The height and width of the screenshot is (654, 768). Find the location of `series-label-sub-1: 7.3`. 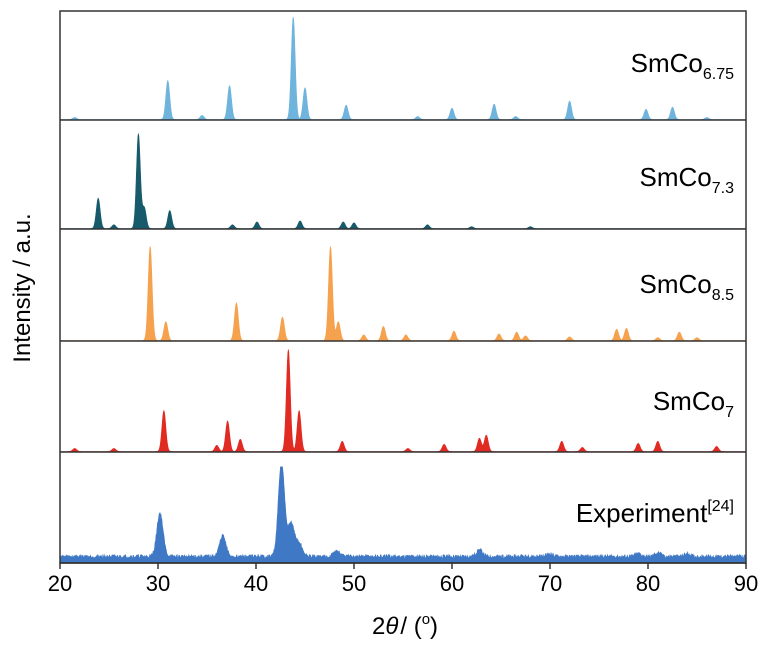

series-label-sub-1: 7.3 is located at coordinates (723, 188).